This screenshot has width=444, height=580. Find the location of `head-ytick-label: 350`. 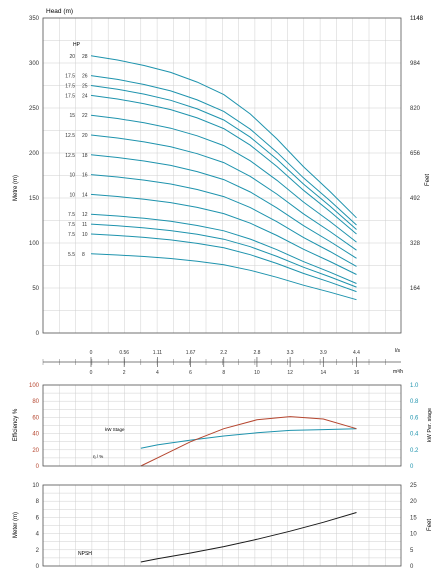

head-ytick-label: 350 is located at coordinates (34, 19).